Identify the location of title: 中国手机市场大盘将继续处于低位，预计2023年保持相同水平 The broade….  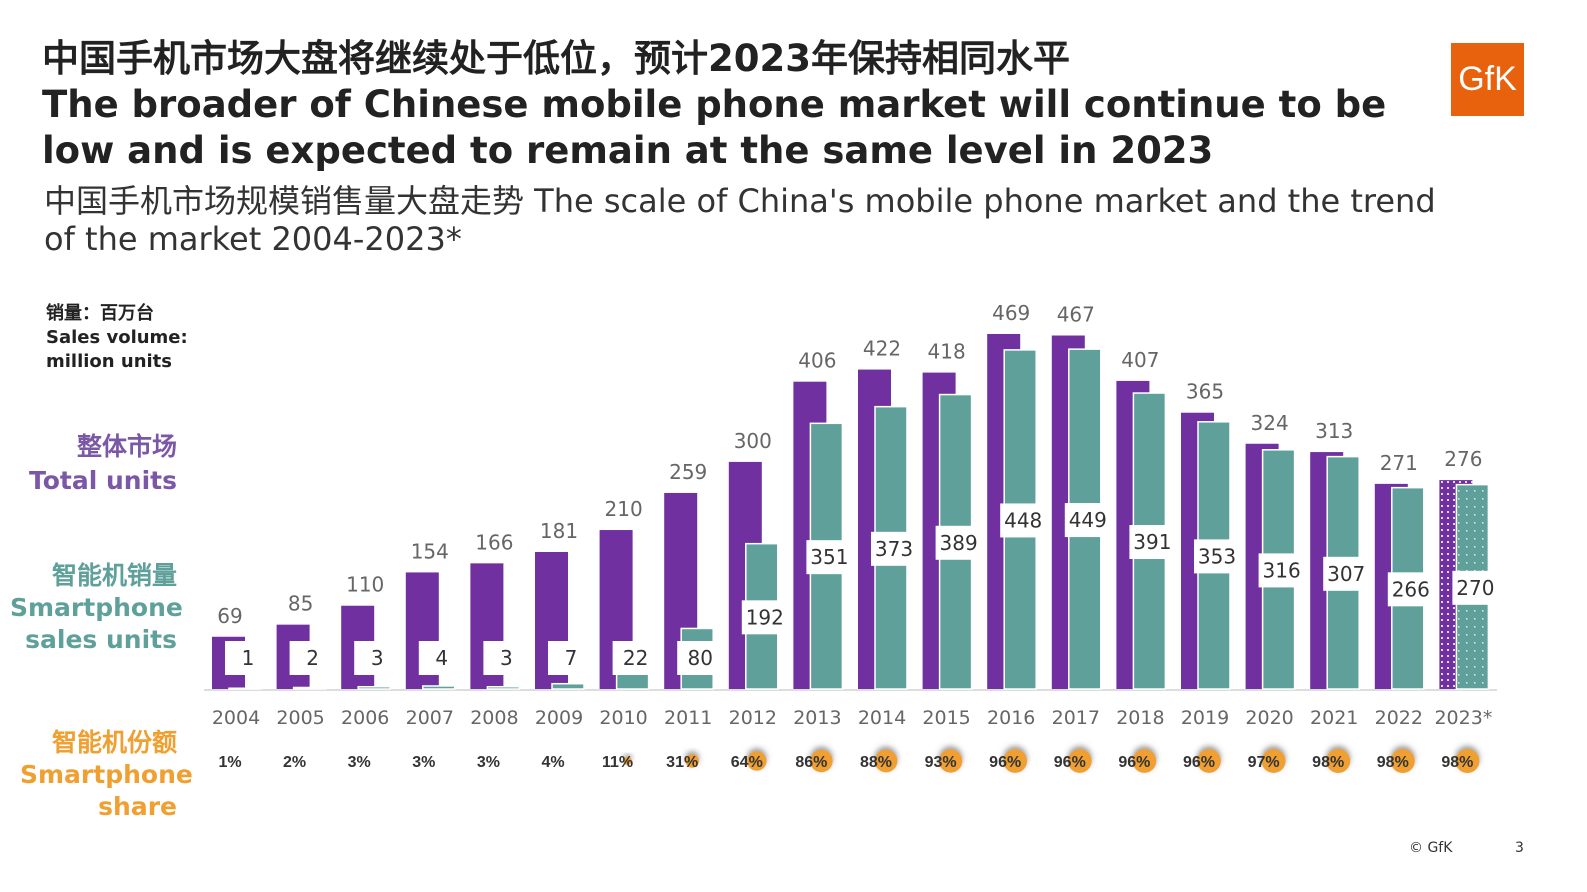
(737, 105).